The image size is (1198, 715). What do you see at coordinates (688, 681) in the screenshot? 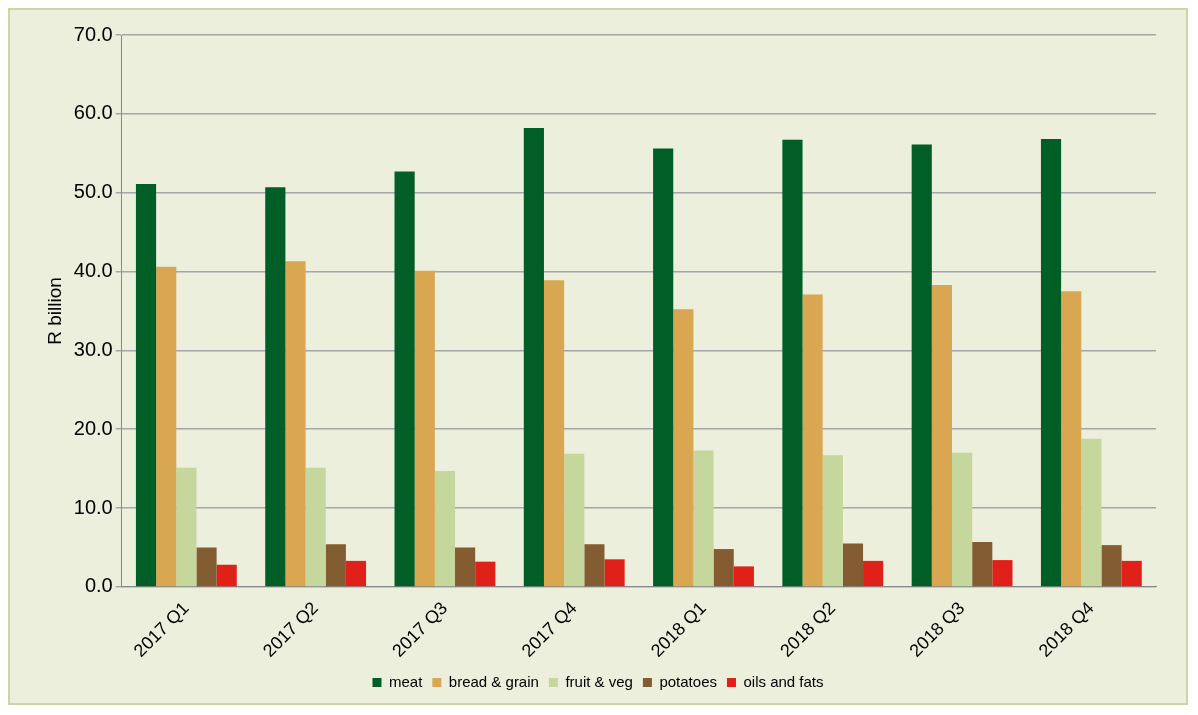
I see `legend-label: potatoes` at bounding box center [688, 681].